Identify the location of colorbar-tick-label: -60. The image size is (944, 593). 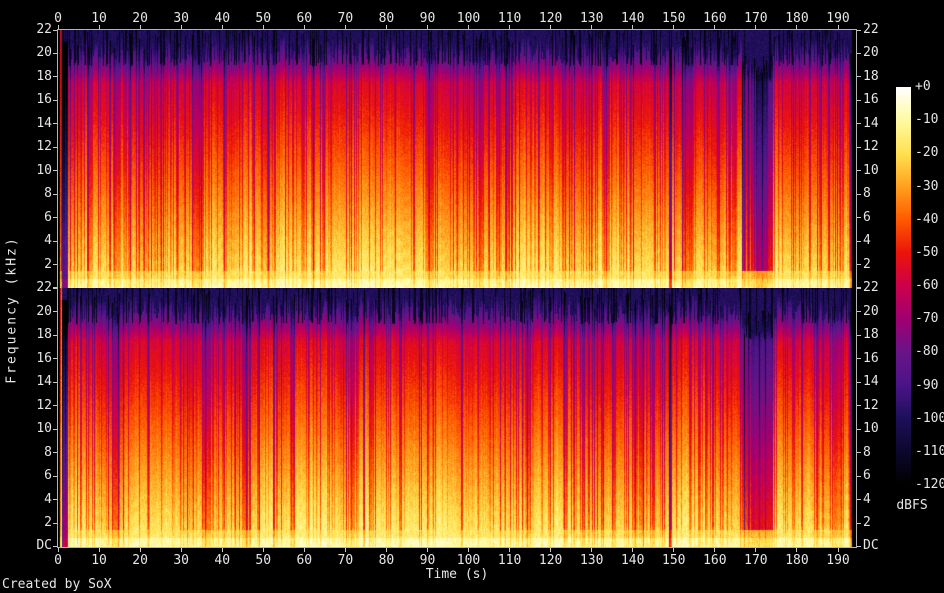
(927, 285).